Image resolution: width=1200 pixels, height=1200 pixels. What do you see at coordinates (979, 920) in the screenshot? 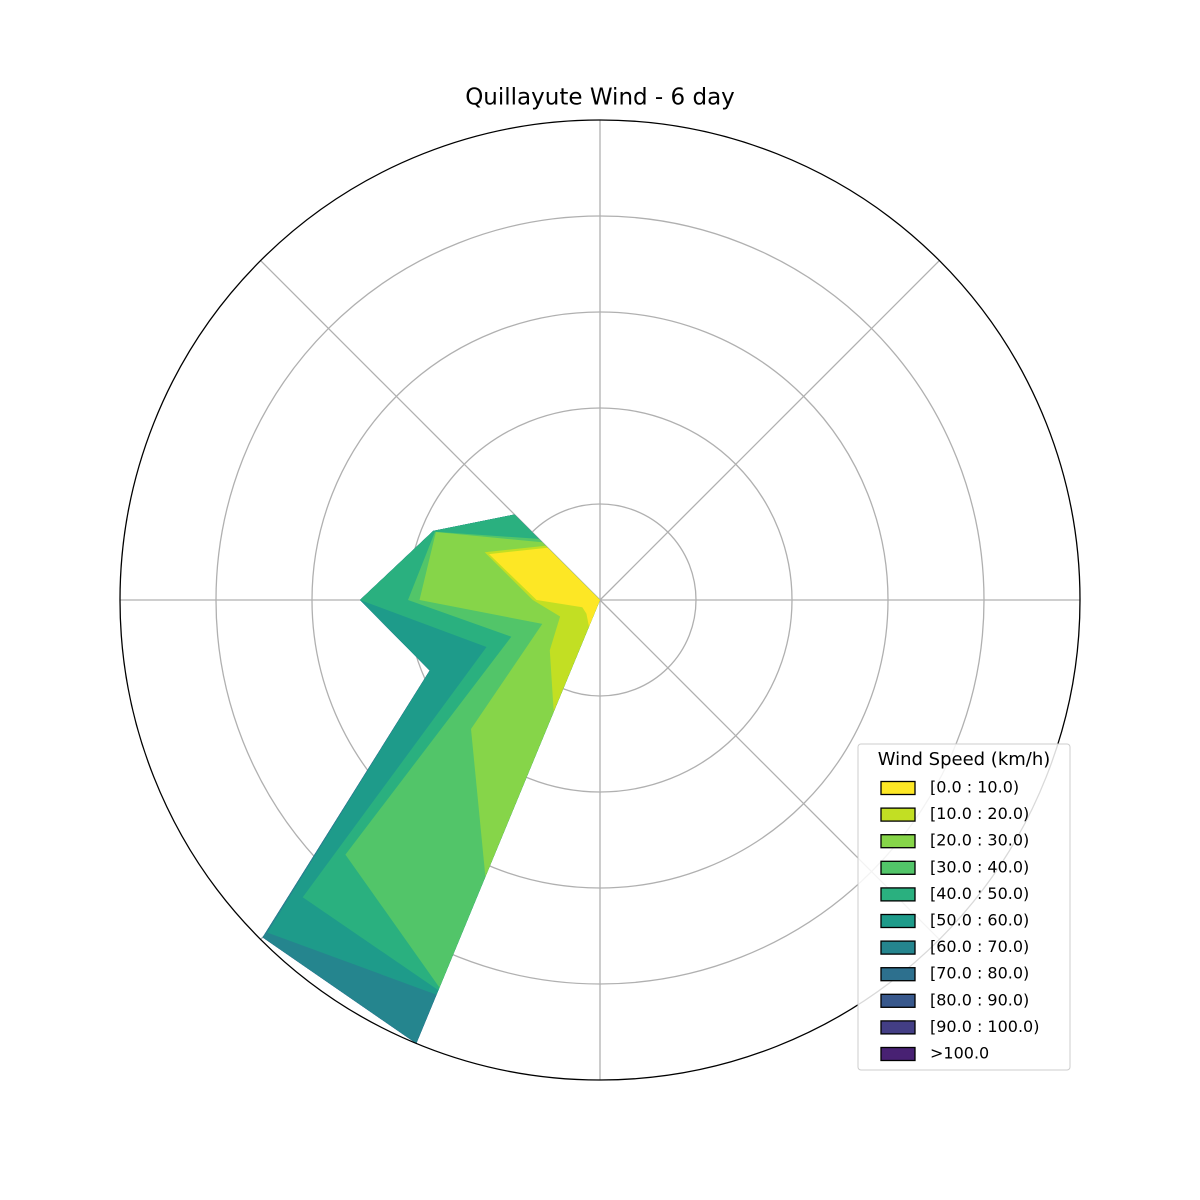
I see `legend-label: [50.0 : 60.0)` at bounding box center [979, 920].